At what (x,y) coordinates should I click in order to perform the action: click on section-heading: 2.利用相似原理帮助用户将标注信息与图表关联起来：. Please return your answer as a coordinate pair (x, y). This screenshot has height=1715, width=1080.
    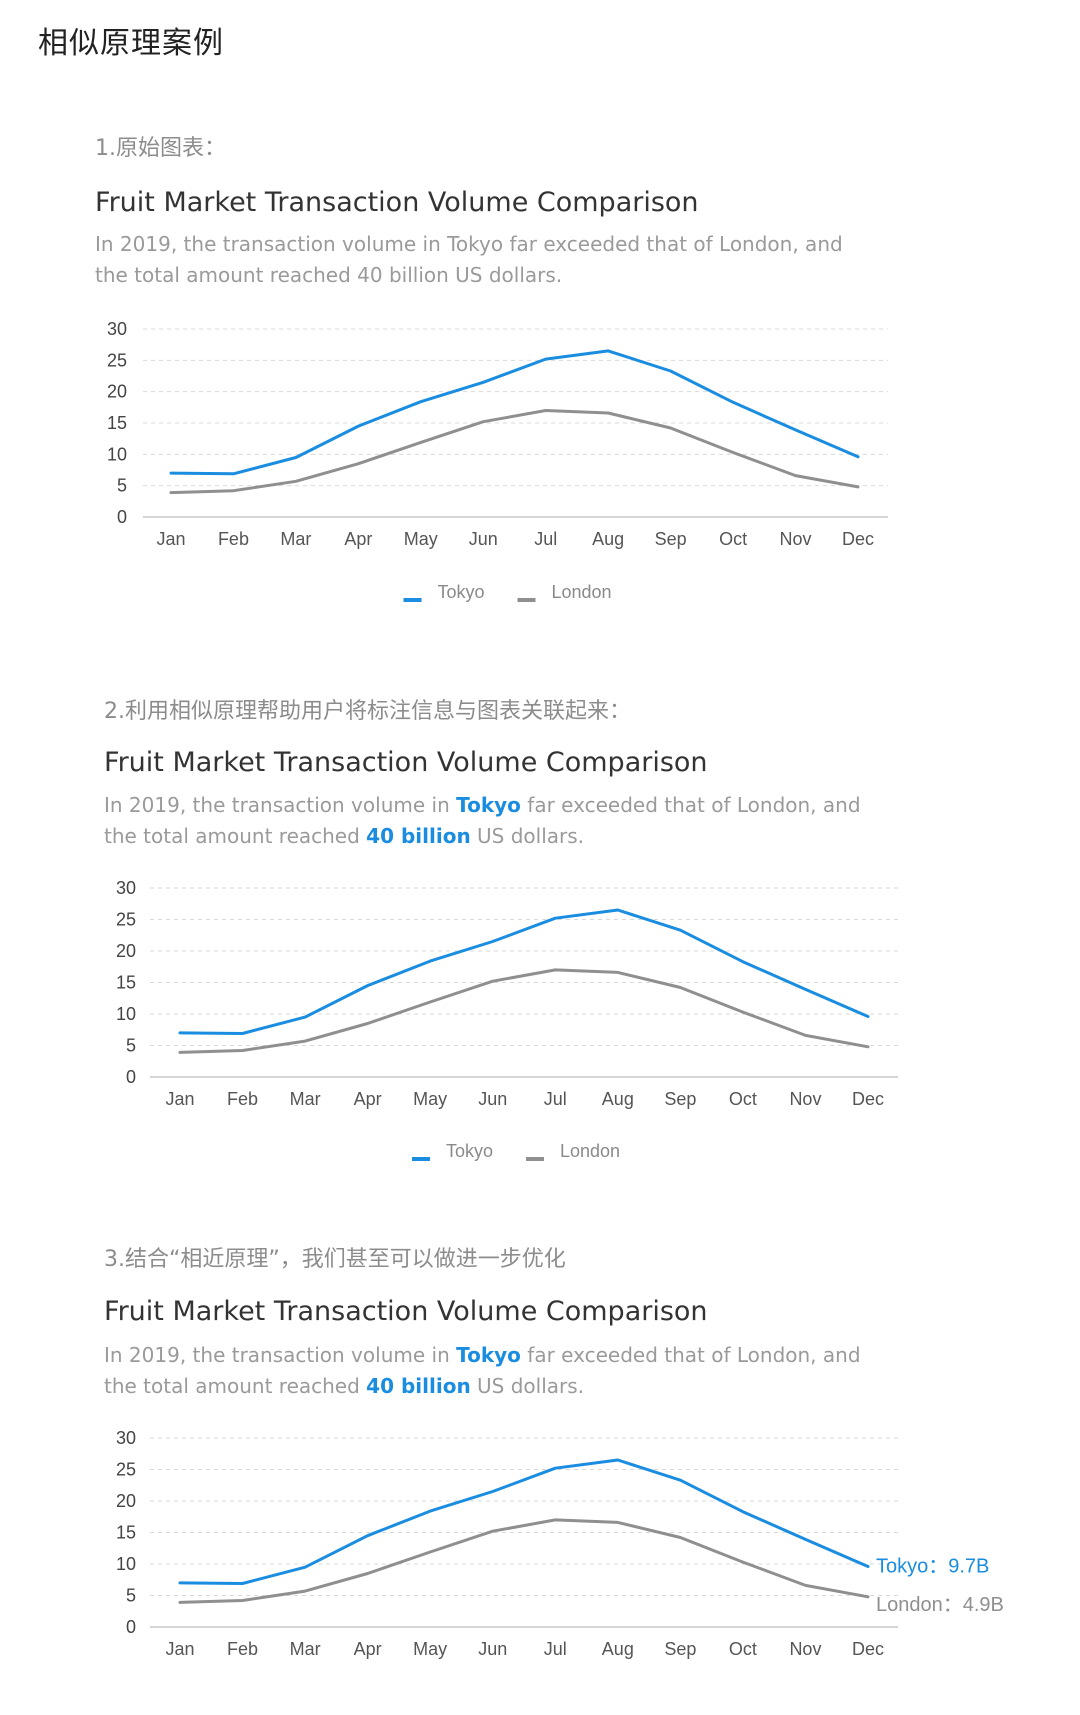
    Looking at the image, I should click on (367, 711).